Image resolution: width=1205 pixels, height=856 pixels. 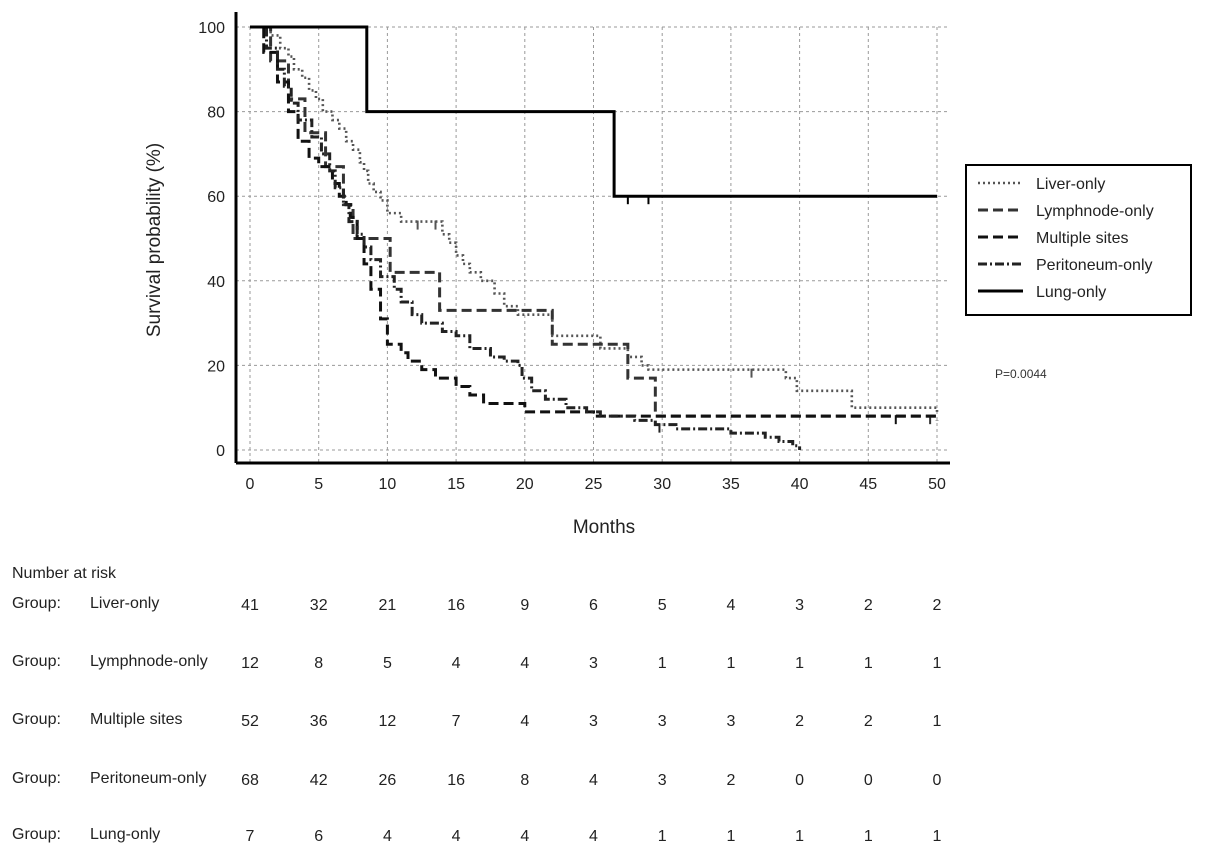 I want to click on curve-lung-only, so click(x=593, y=111).